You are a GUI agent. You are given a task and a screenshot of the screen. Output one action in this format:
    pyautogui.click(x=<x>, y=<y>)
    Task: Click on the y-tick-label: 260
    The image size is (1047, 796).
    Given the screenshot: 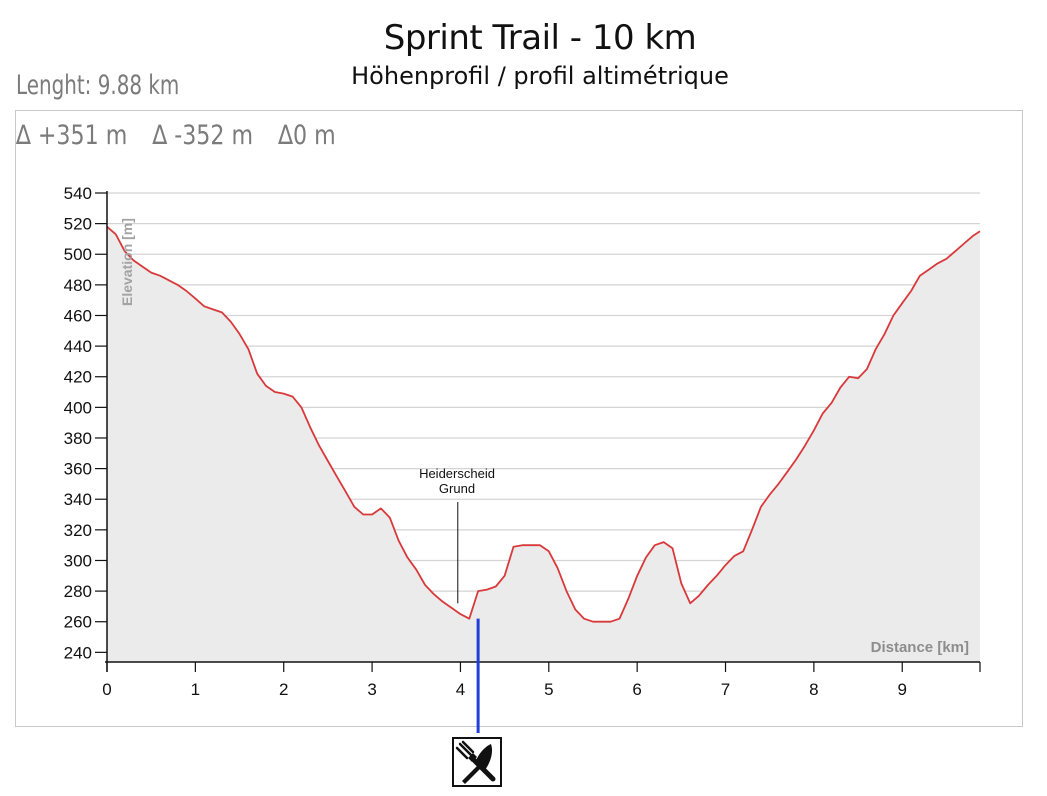 What is the action you would take?
    pyautogui.click(x=78, y=622)
    